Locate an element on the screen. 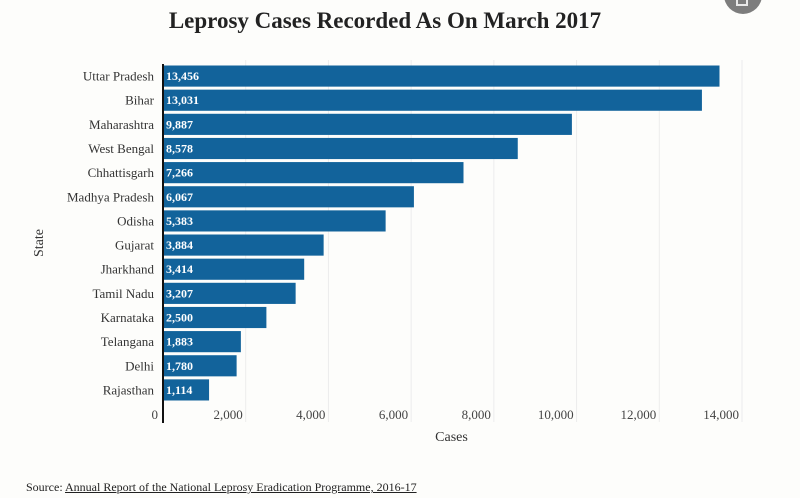  category-label: Chhattisgarh is located at coordinates (121, 172).